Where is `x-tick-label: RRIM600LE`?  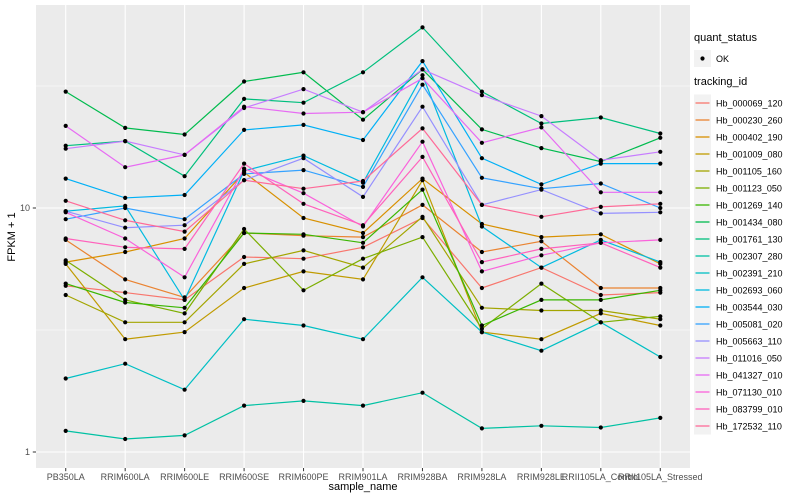 x-tick-label: RRIM600LE is located at coordinates (184, 477).